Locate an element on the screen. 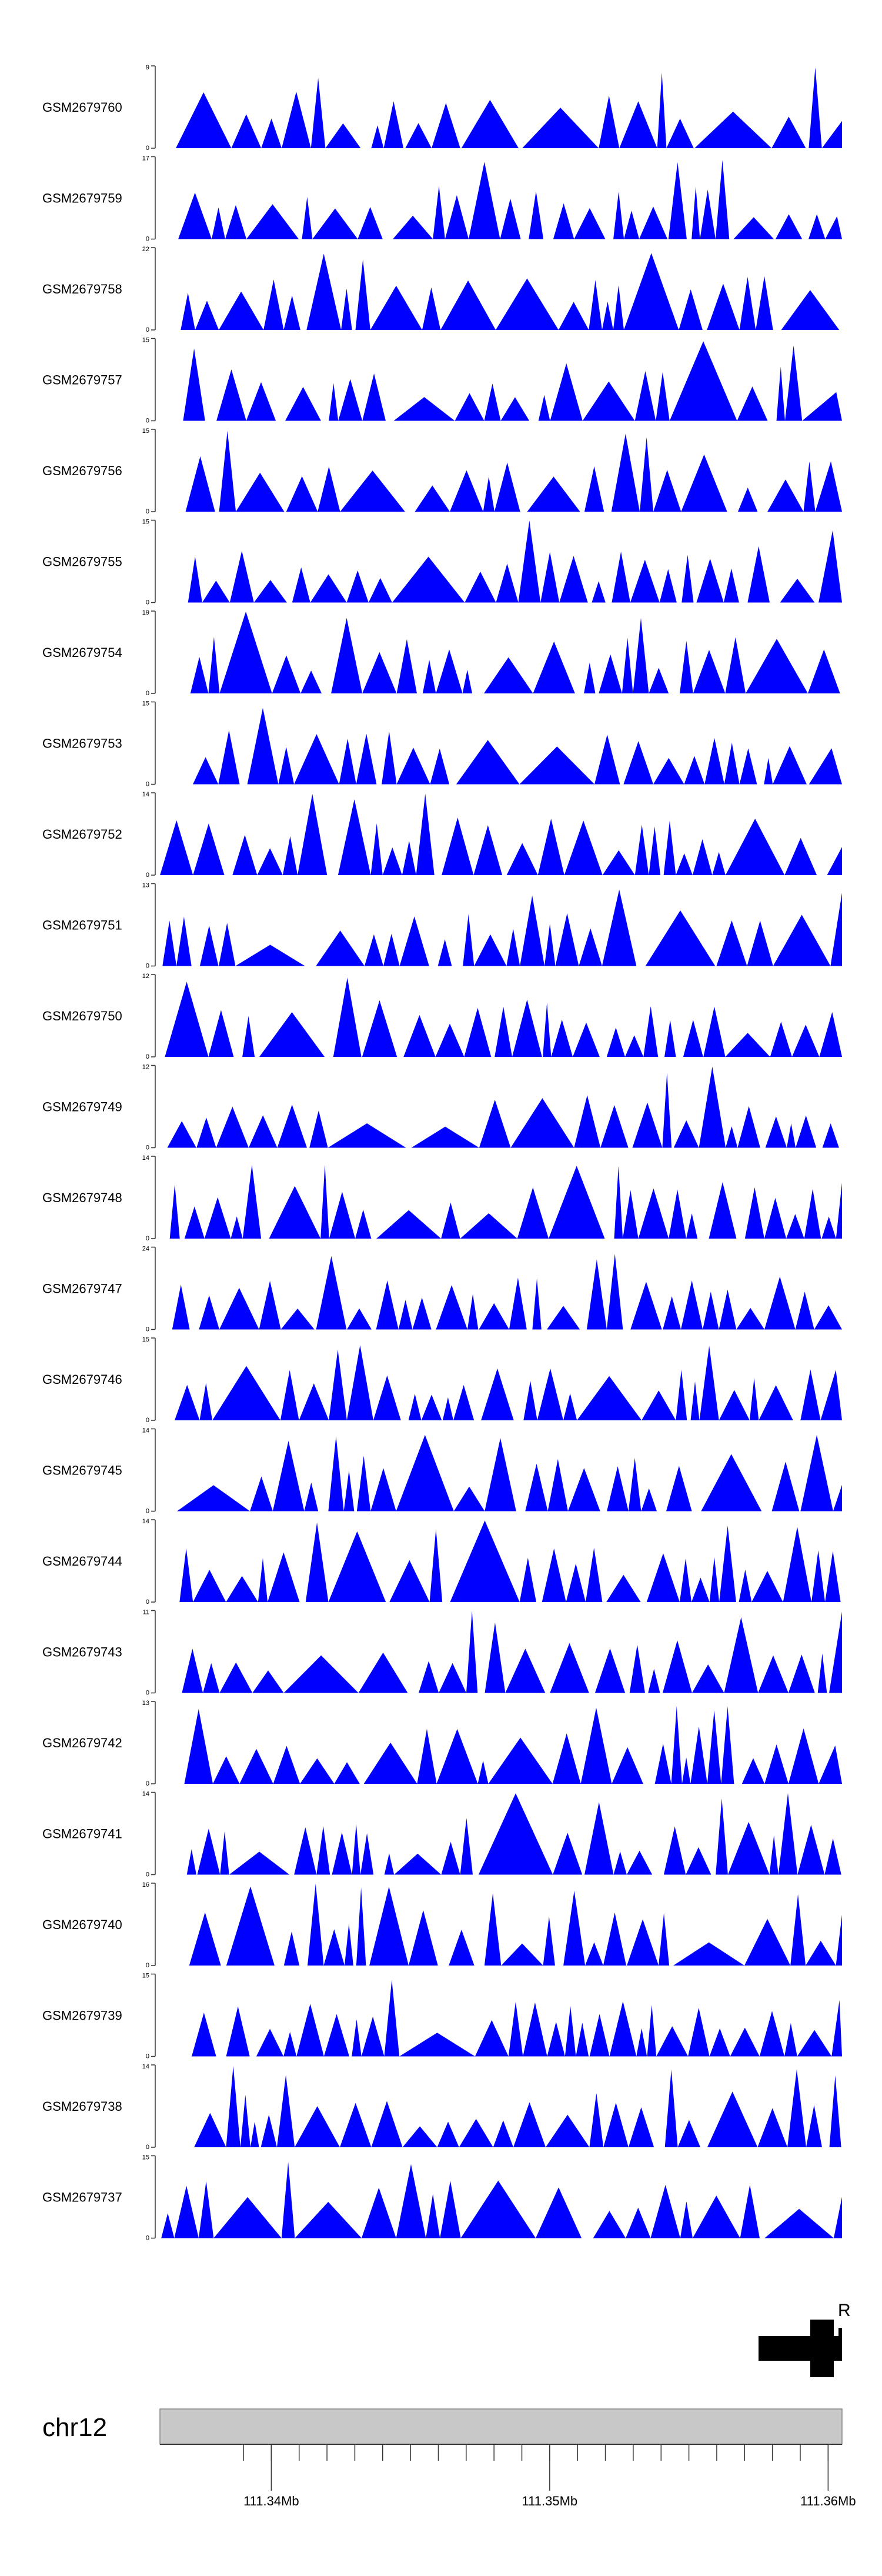  coverage-area-GSM2679747 is located at coordinates (507, 1291).